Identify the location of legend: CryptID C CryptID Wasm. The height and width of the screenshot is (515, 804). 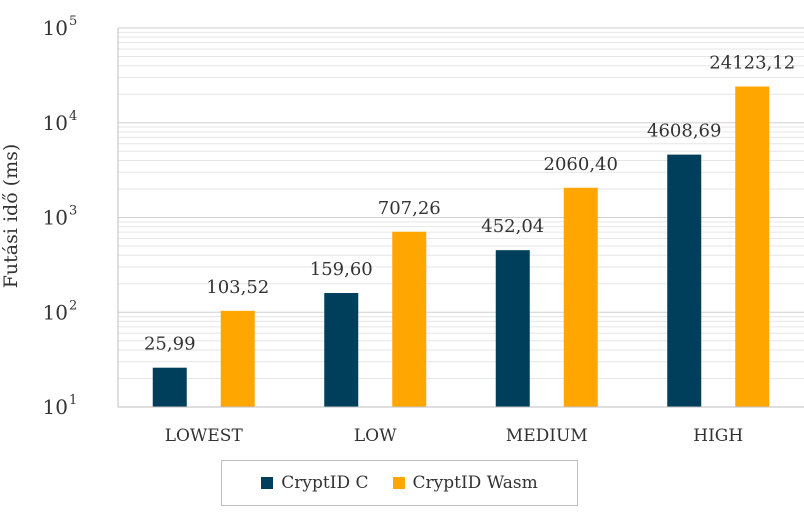
(399, 483).